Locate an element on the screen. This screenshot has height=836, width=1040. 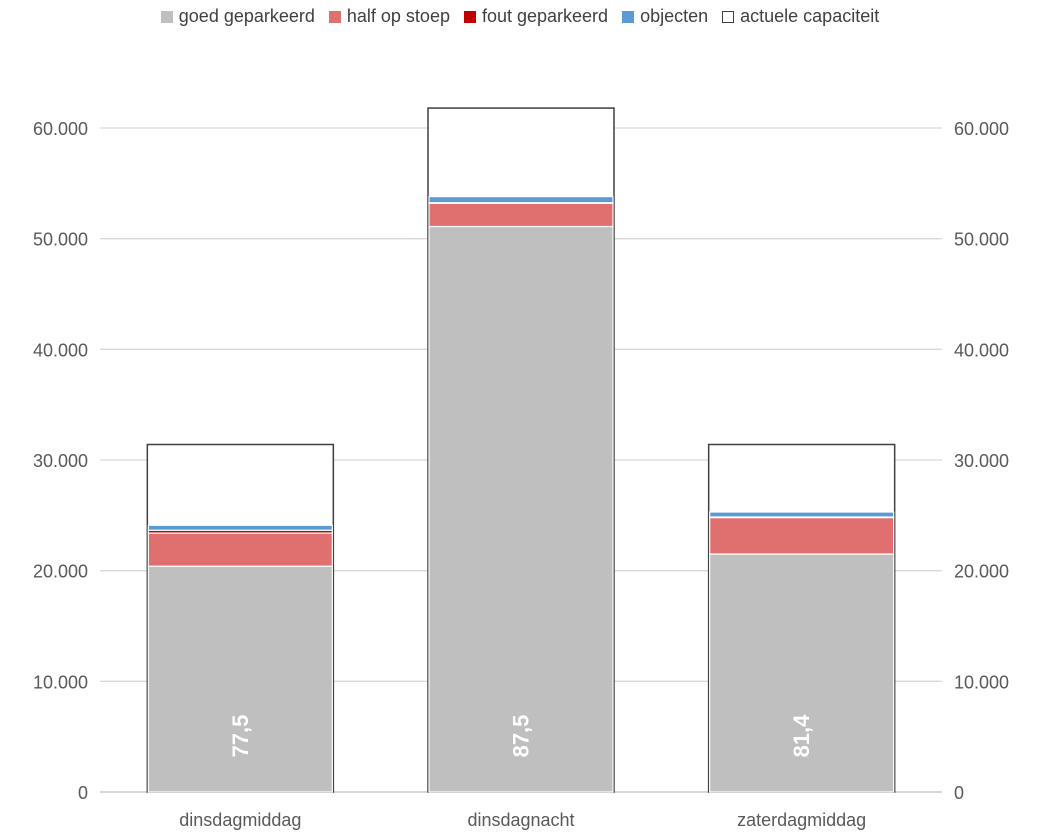
bar-value-label: 77,5 is located at coordinates (240, 736).